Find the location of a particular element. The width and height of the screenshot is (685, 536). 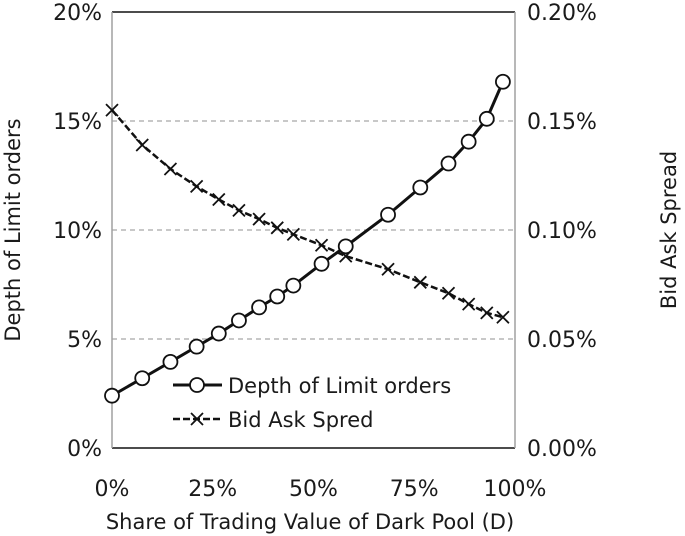

y-axis-right-title: Bid Ask Spread is located at coordinates (669, 230).